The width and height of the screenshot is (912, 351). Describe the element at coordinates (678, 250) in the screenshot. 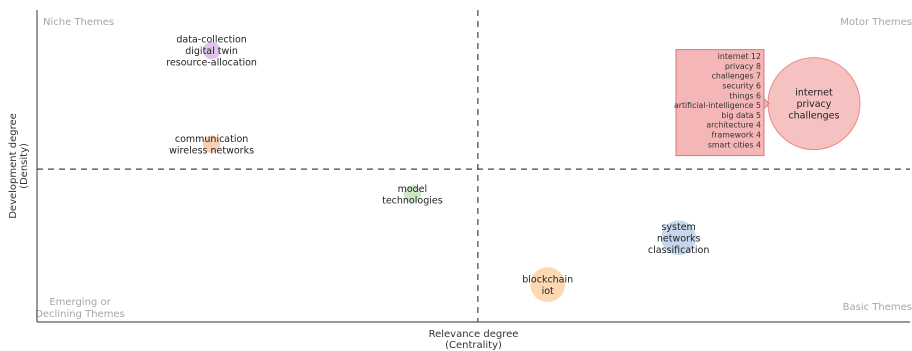

I see `cluster-label: classification` at that location.